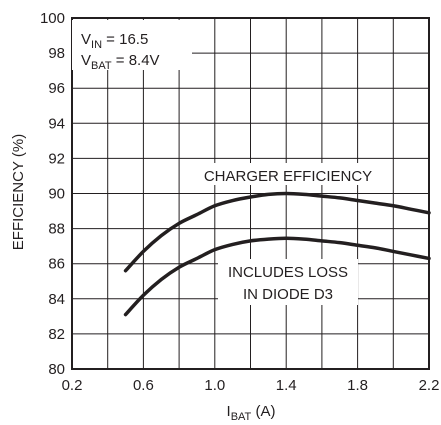  Describe the element at coordinates (56, 334) in the screenshot. I see `y-tick-label: 82` at that location.